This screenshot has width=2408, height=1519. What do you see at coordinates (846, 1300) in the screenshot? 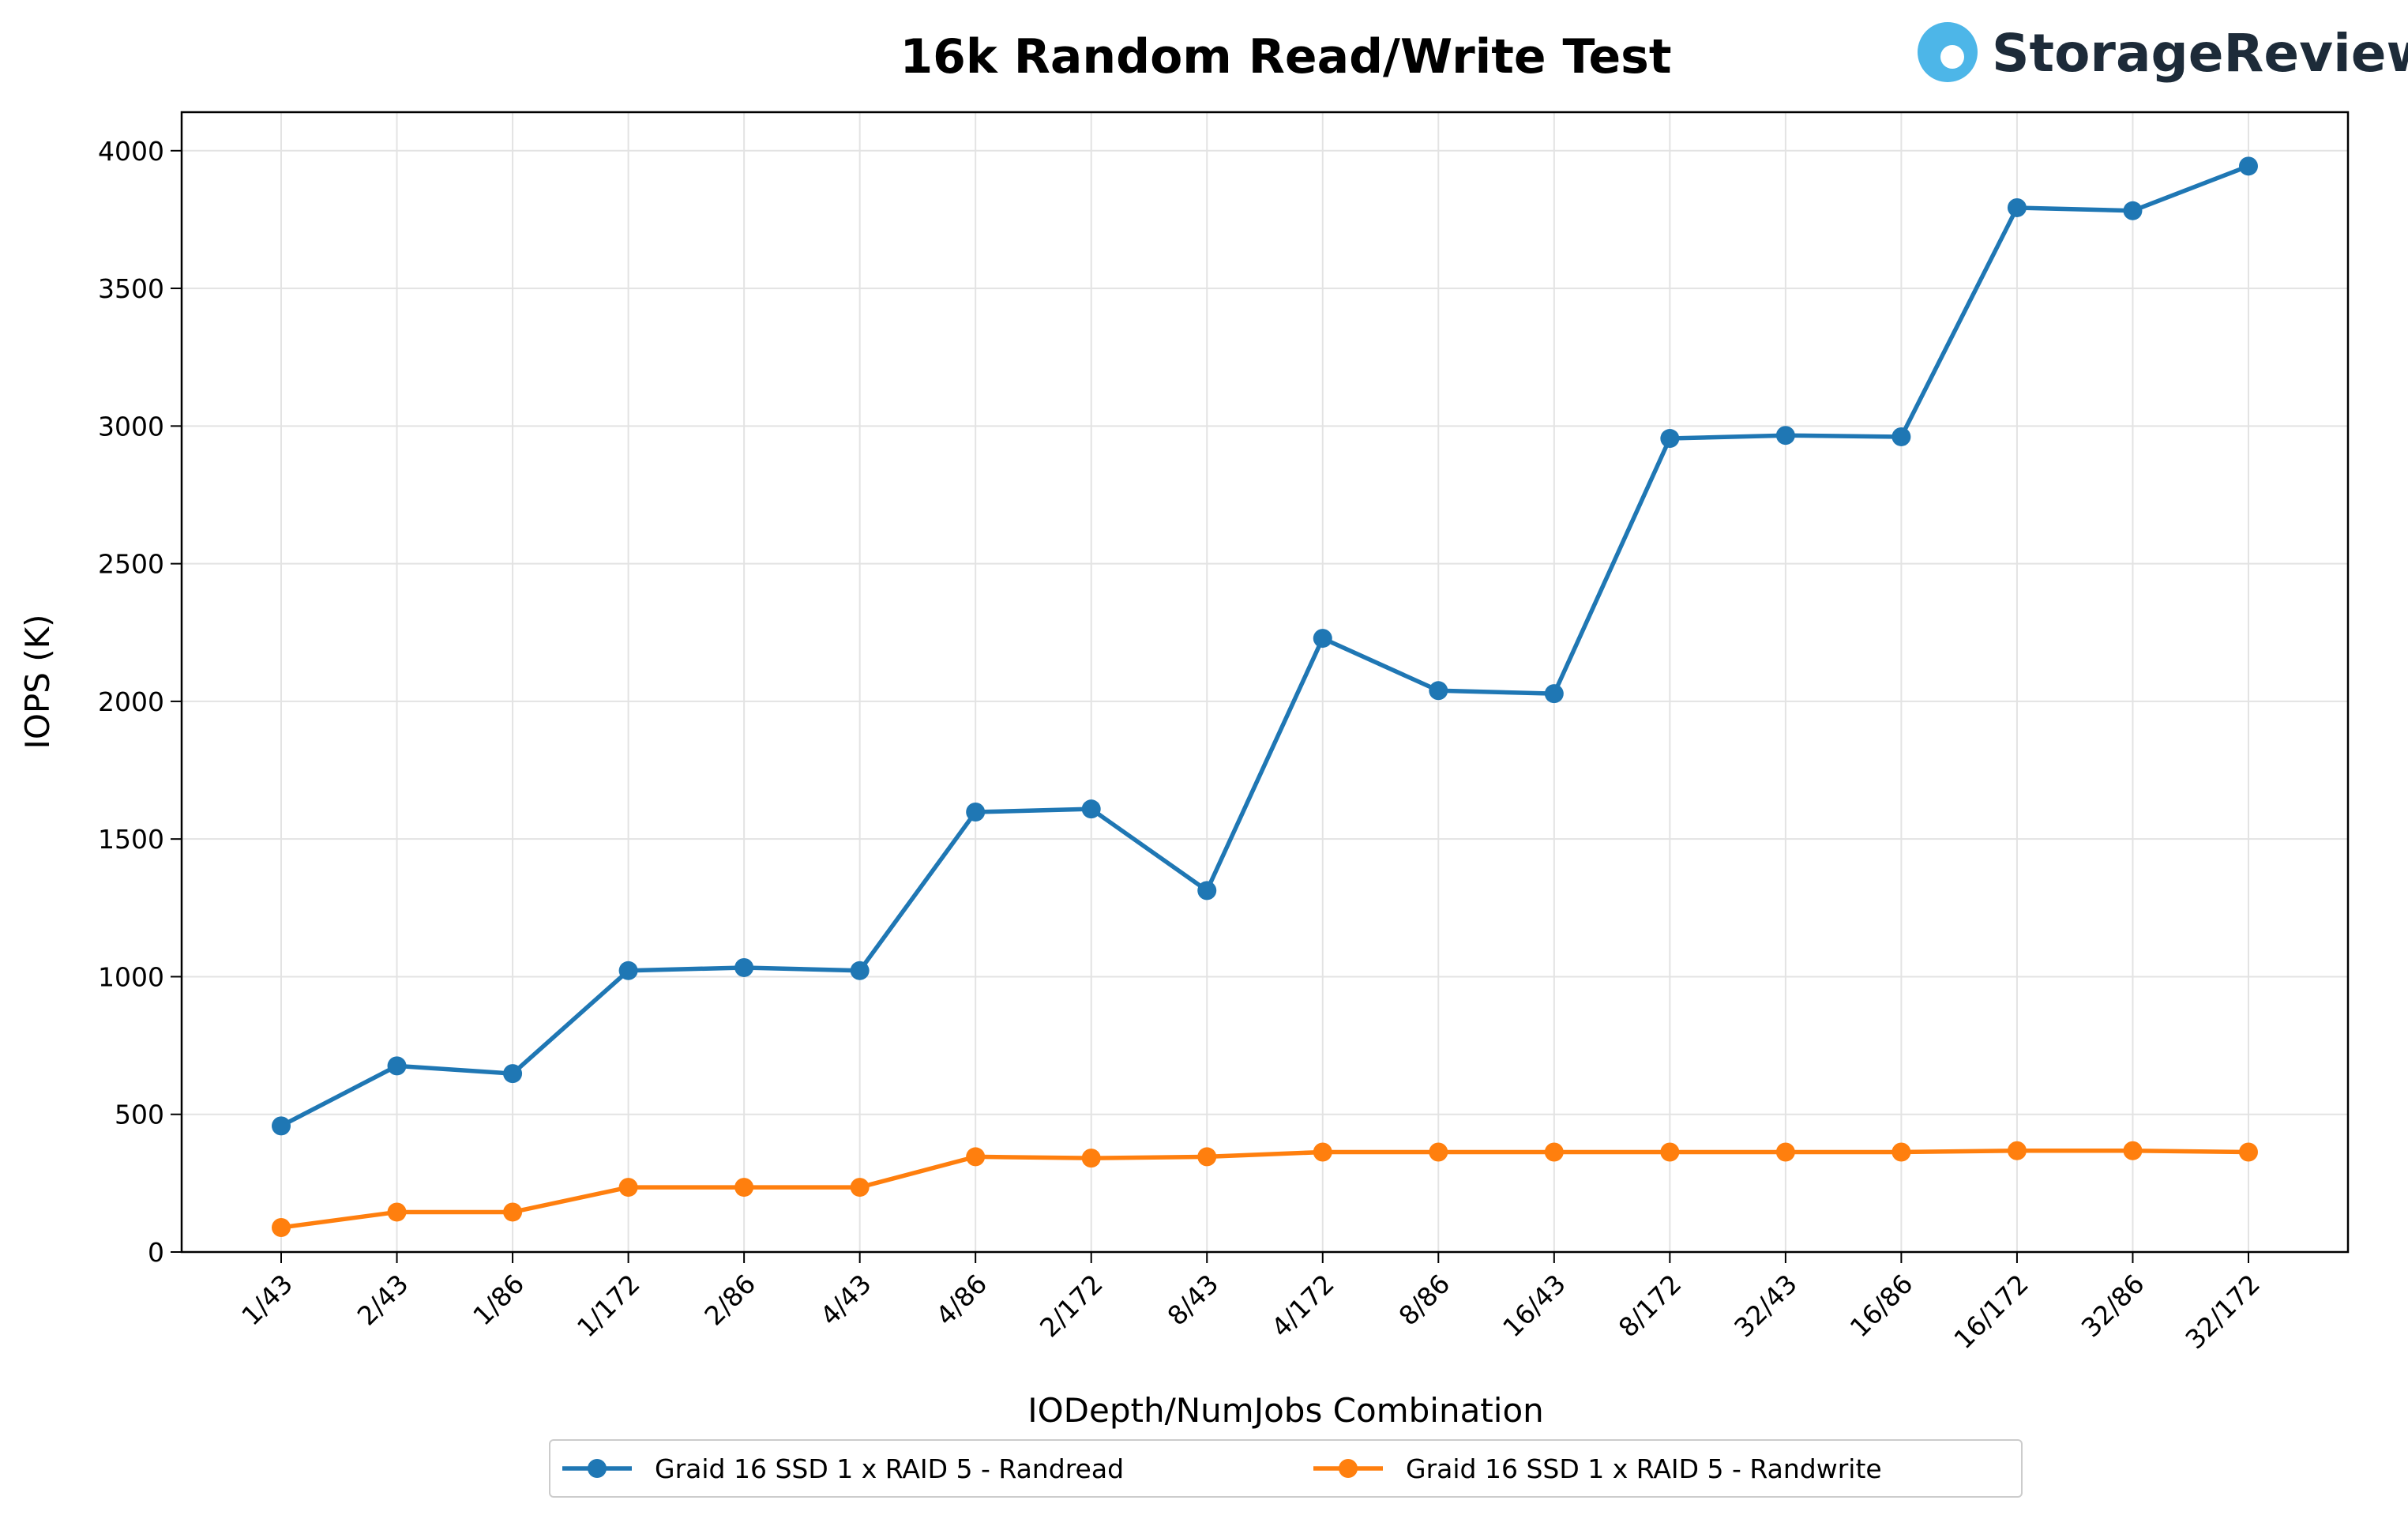
I see `x-tick-label: 4/43` at bounding box center [846, 1300].